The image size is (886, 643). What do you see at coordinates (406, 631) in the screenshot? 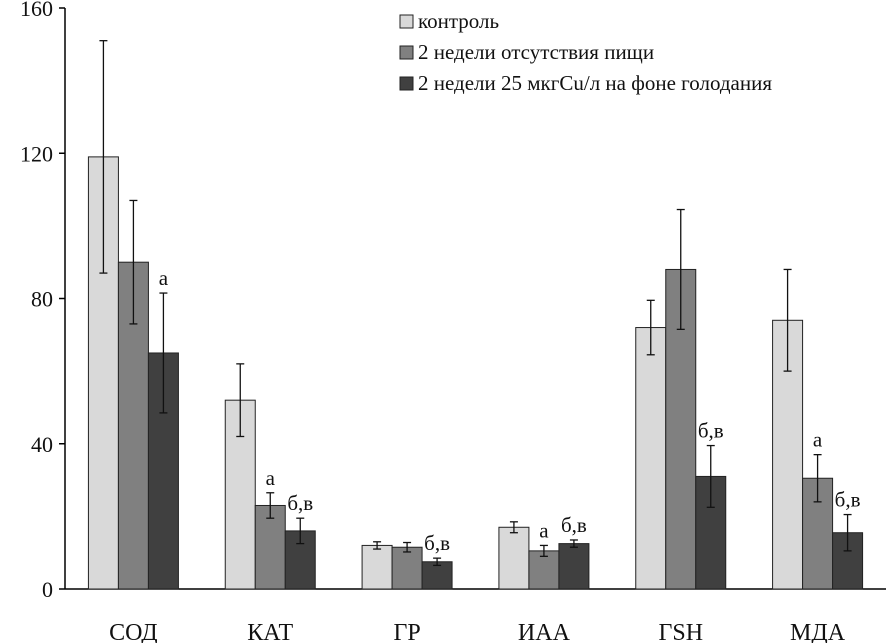
I see `x-tick-label: ГР` at bounding box center [406, 631].